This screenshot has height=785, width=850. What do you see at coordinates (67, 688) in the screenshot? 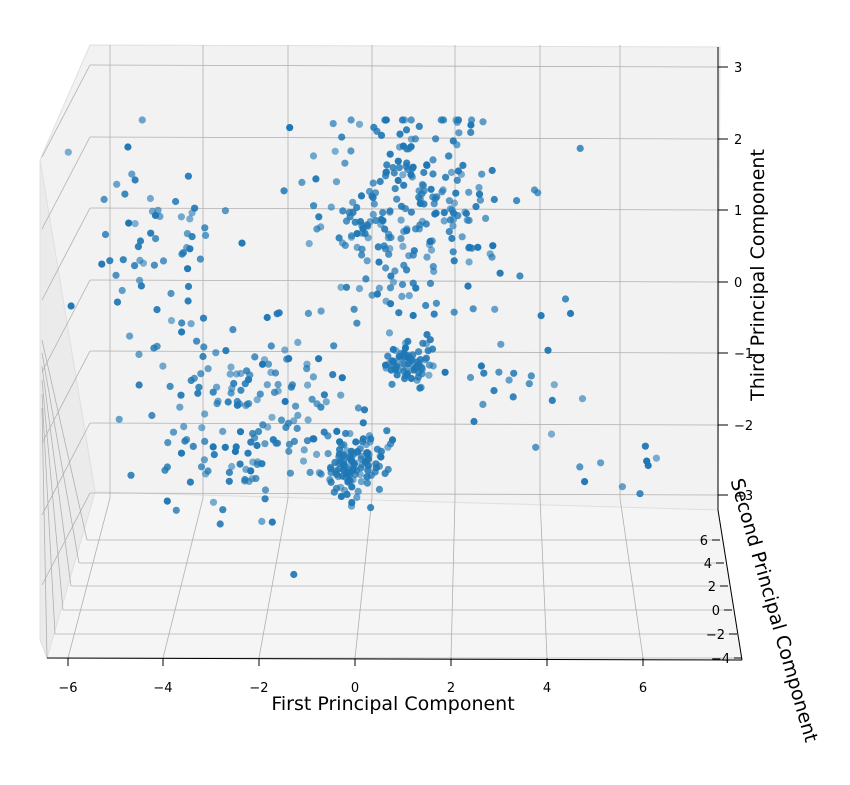
I see `x-tick-label: −6` at bounding box center [67, 688].